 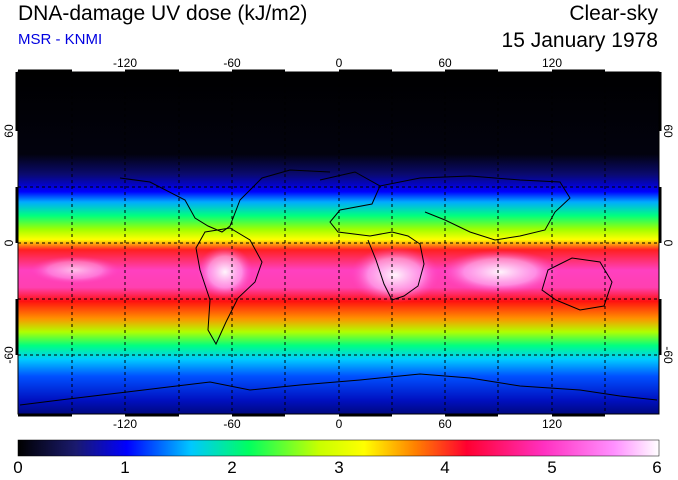 I want to click on colorbar-label-2: 2, so click(x=232, y=467).